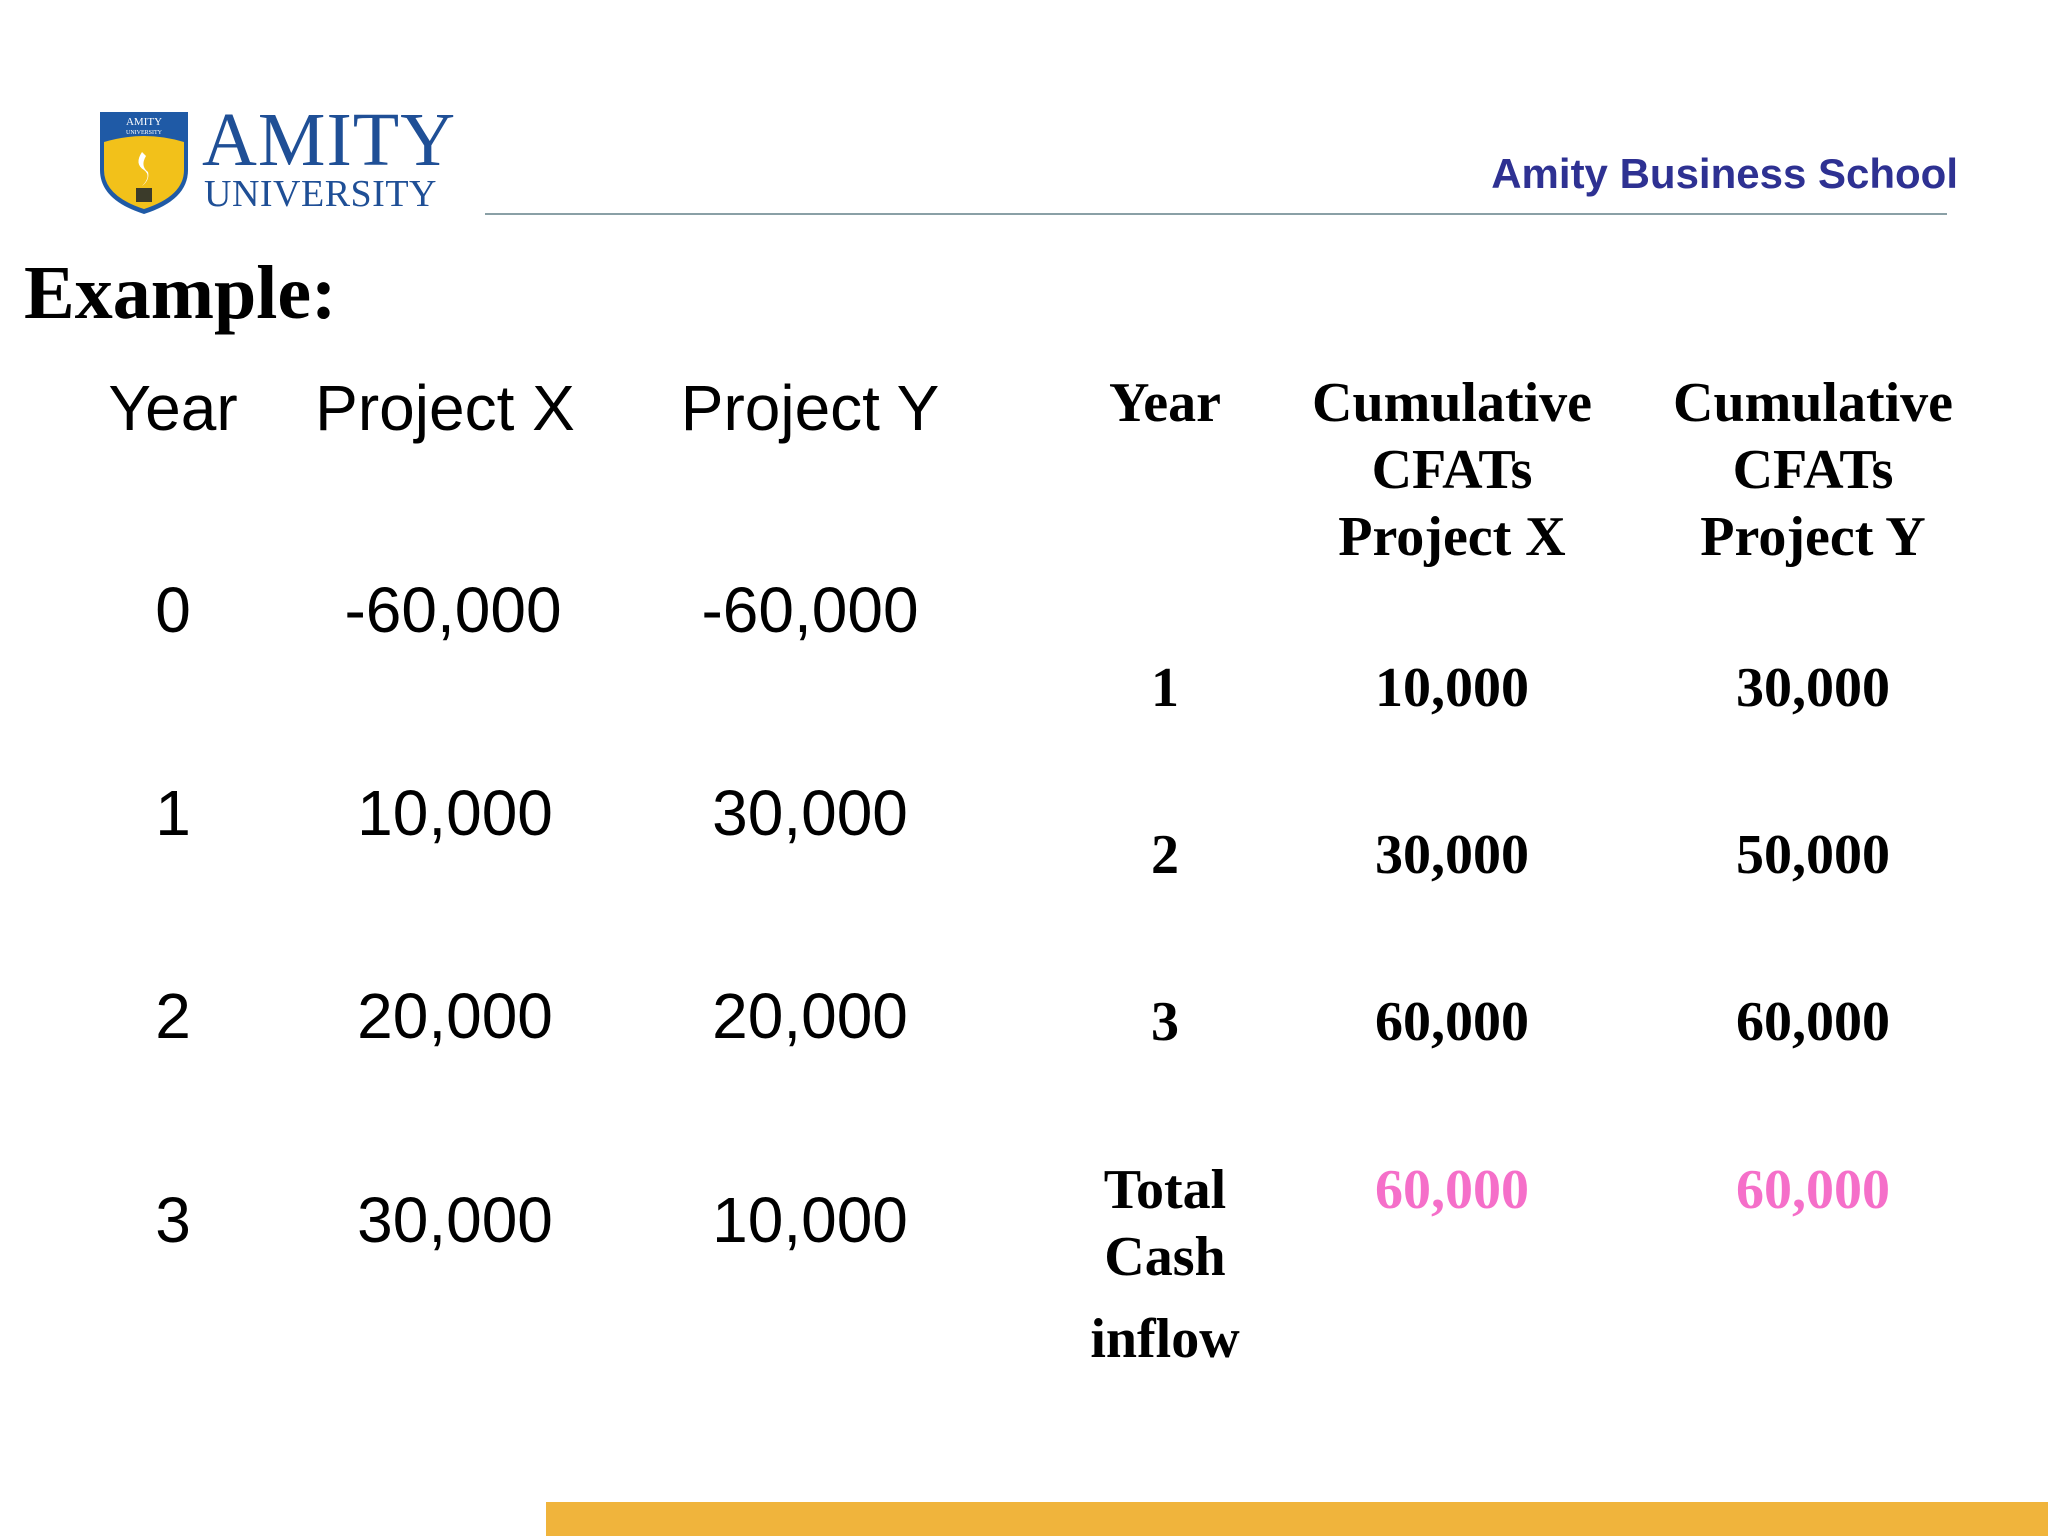 The width and height of the screenshot is (2048, 1536). Describe the element at coordinates (1165, 1190) in the screenshot. I see `total-label-line1: Total` at that location.